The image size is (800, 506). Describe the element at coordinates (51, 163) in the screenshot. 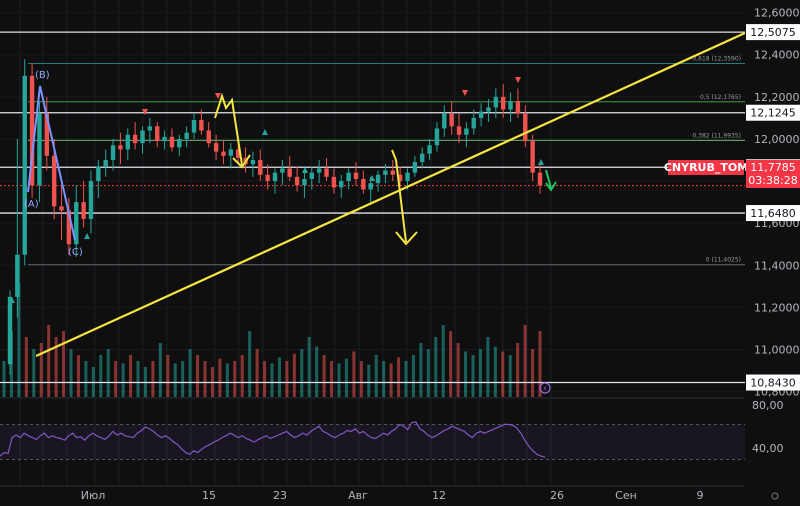

I see `wave-abc-line` at that location.